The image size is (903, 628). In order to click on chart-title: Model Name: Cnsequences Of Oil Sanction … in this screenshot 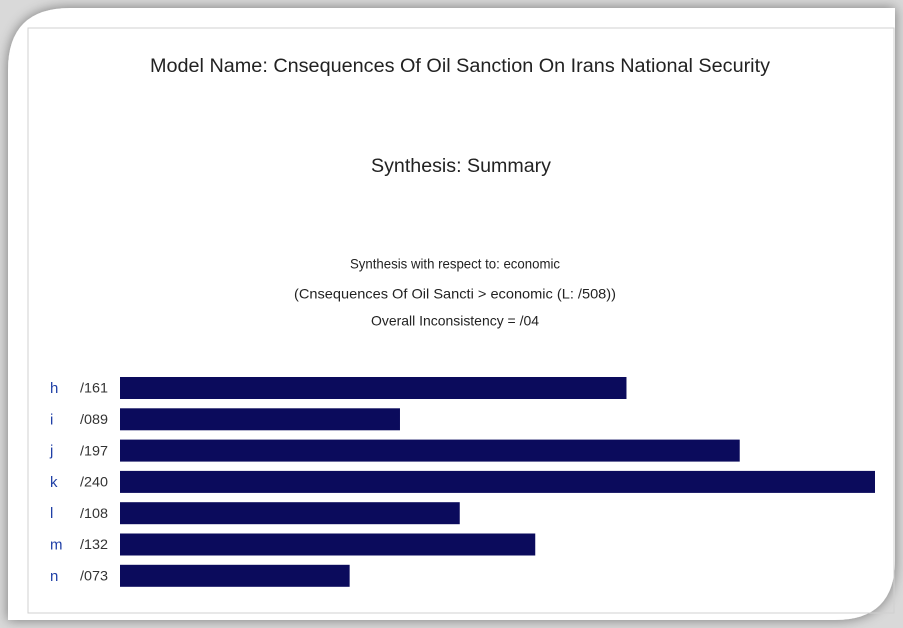, I will do `click(460, 66)`.